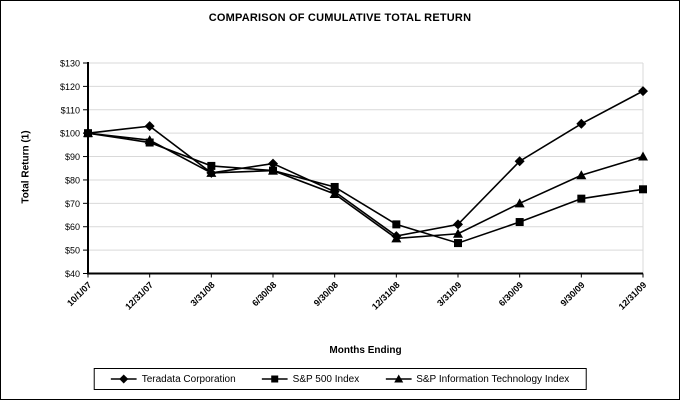 The image size is (680, 400). I want to click on y-tick-label: $130, so click(70, 64).